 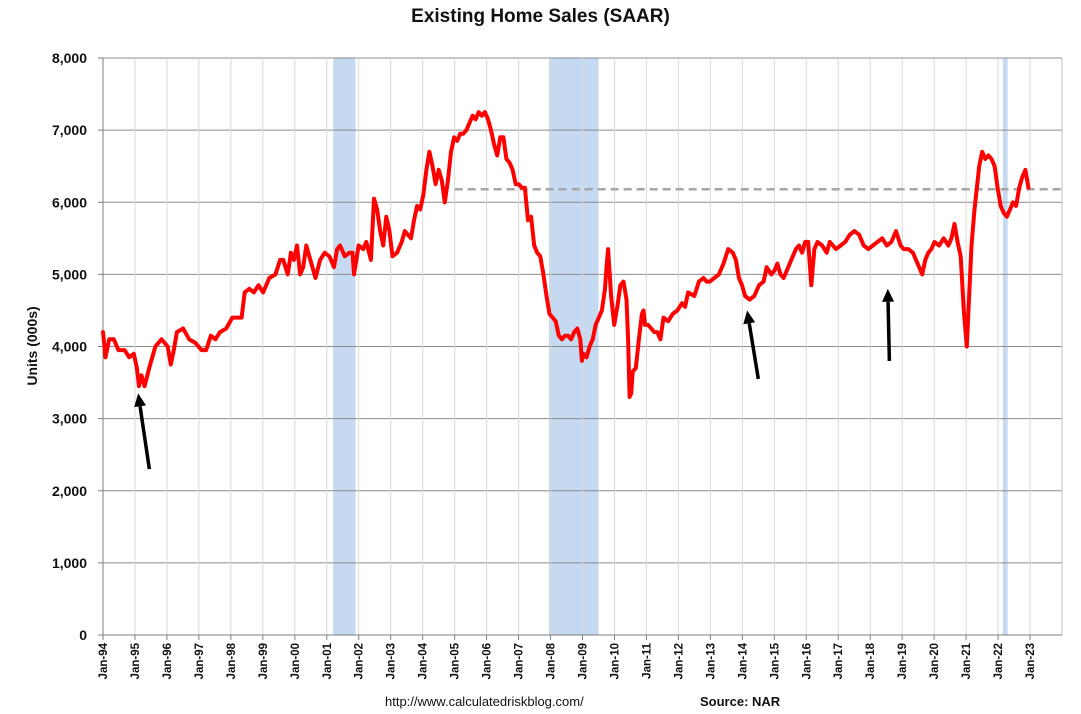 What do you see at coordinates (168, 661) in the screenshot?
I see `x-tick-label: Jan-96` at bounding box center [168, 661].